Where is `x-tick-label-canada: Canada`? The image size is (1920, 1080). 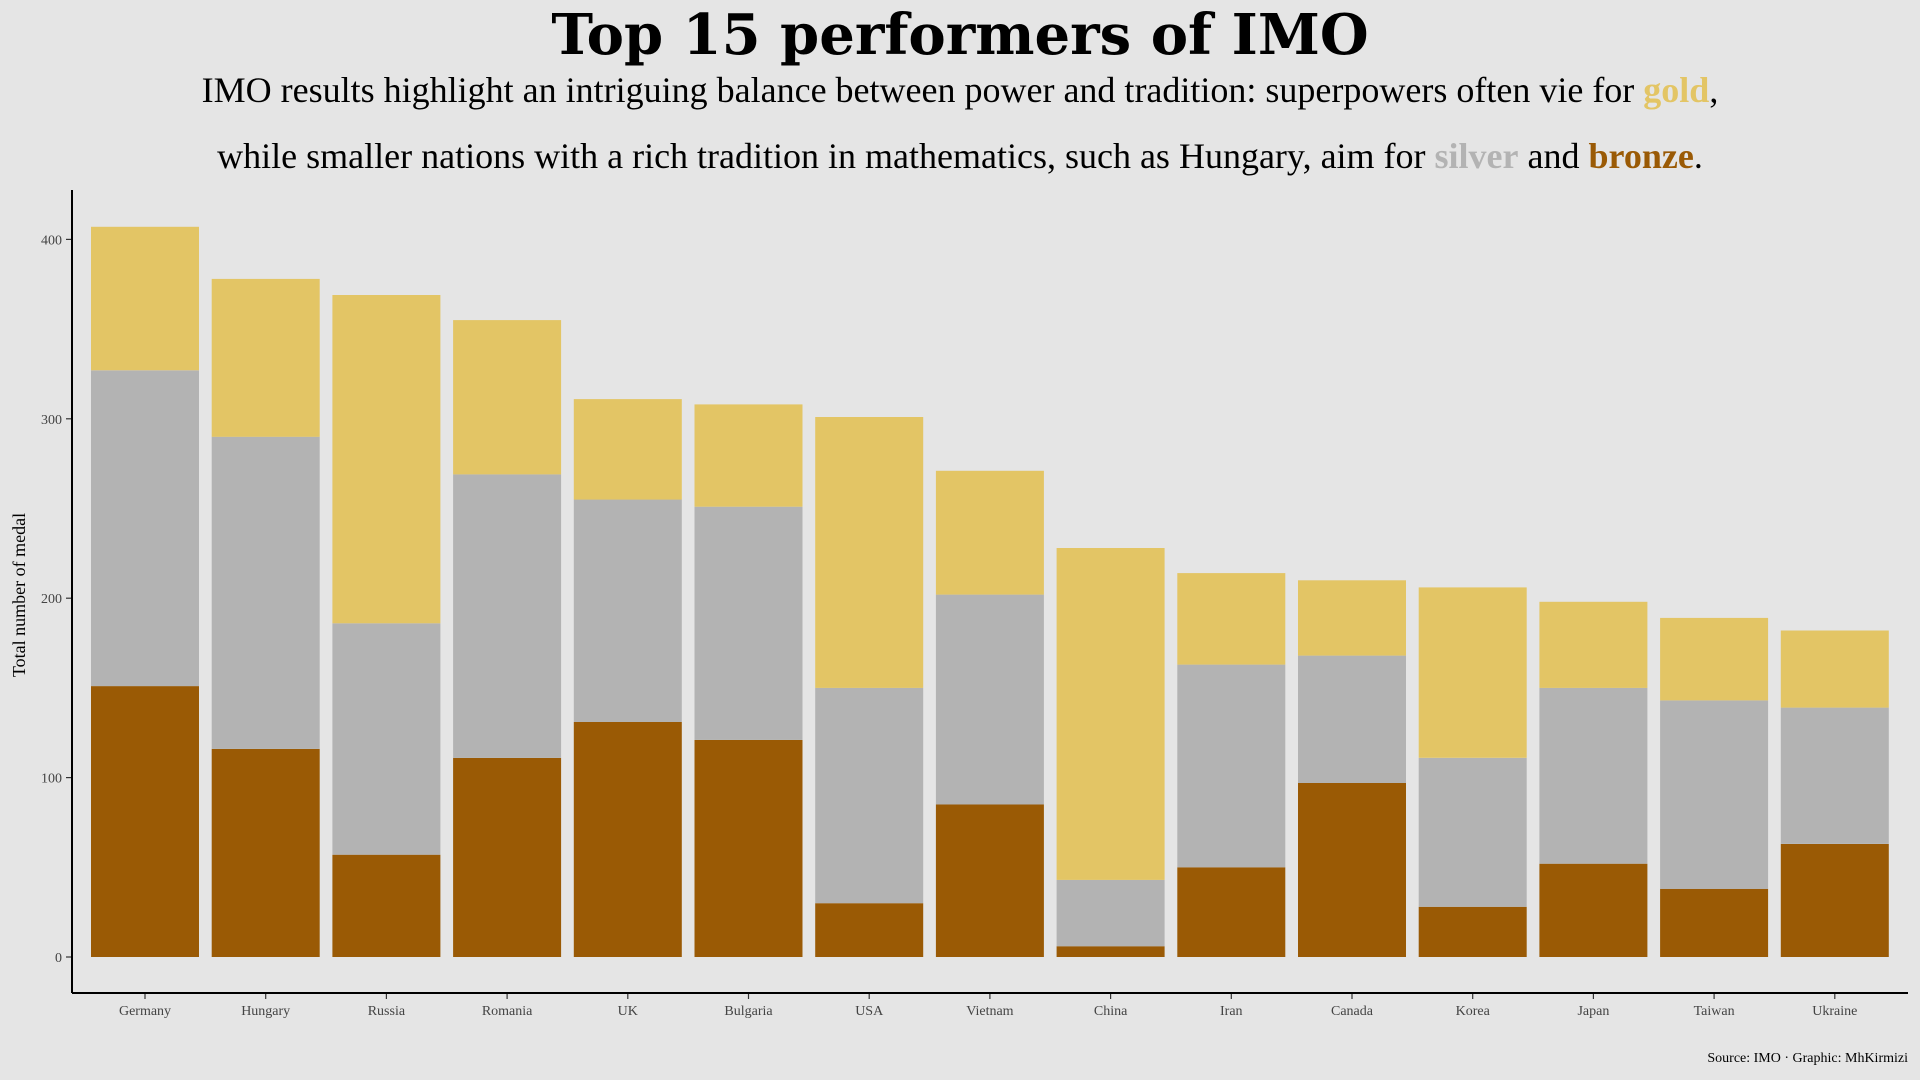
x-tick-label-canada: Canada is located at coordinates (1352, 1011).